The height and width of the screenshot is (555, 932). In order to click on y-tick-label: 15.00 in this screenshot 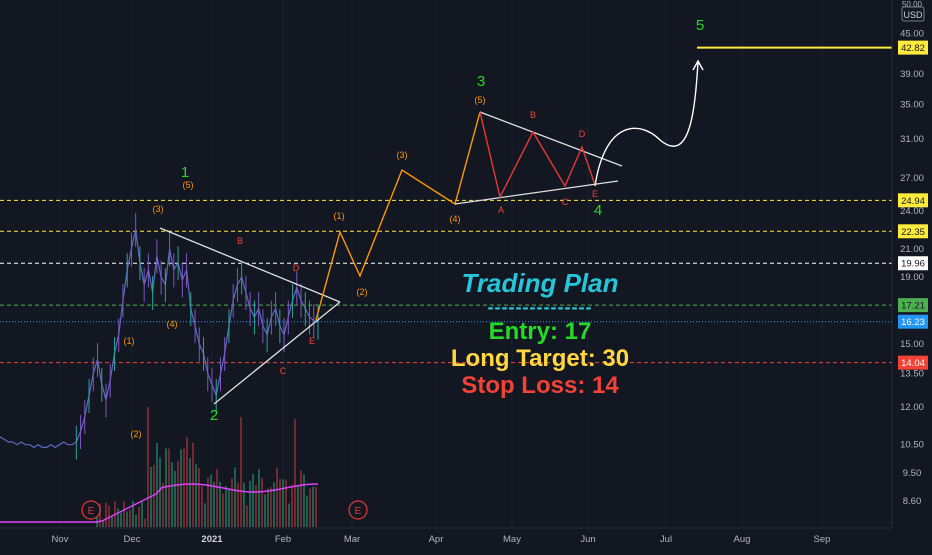, I will do `click(912, 344)`.